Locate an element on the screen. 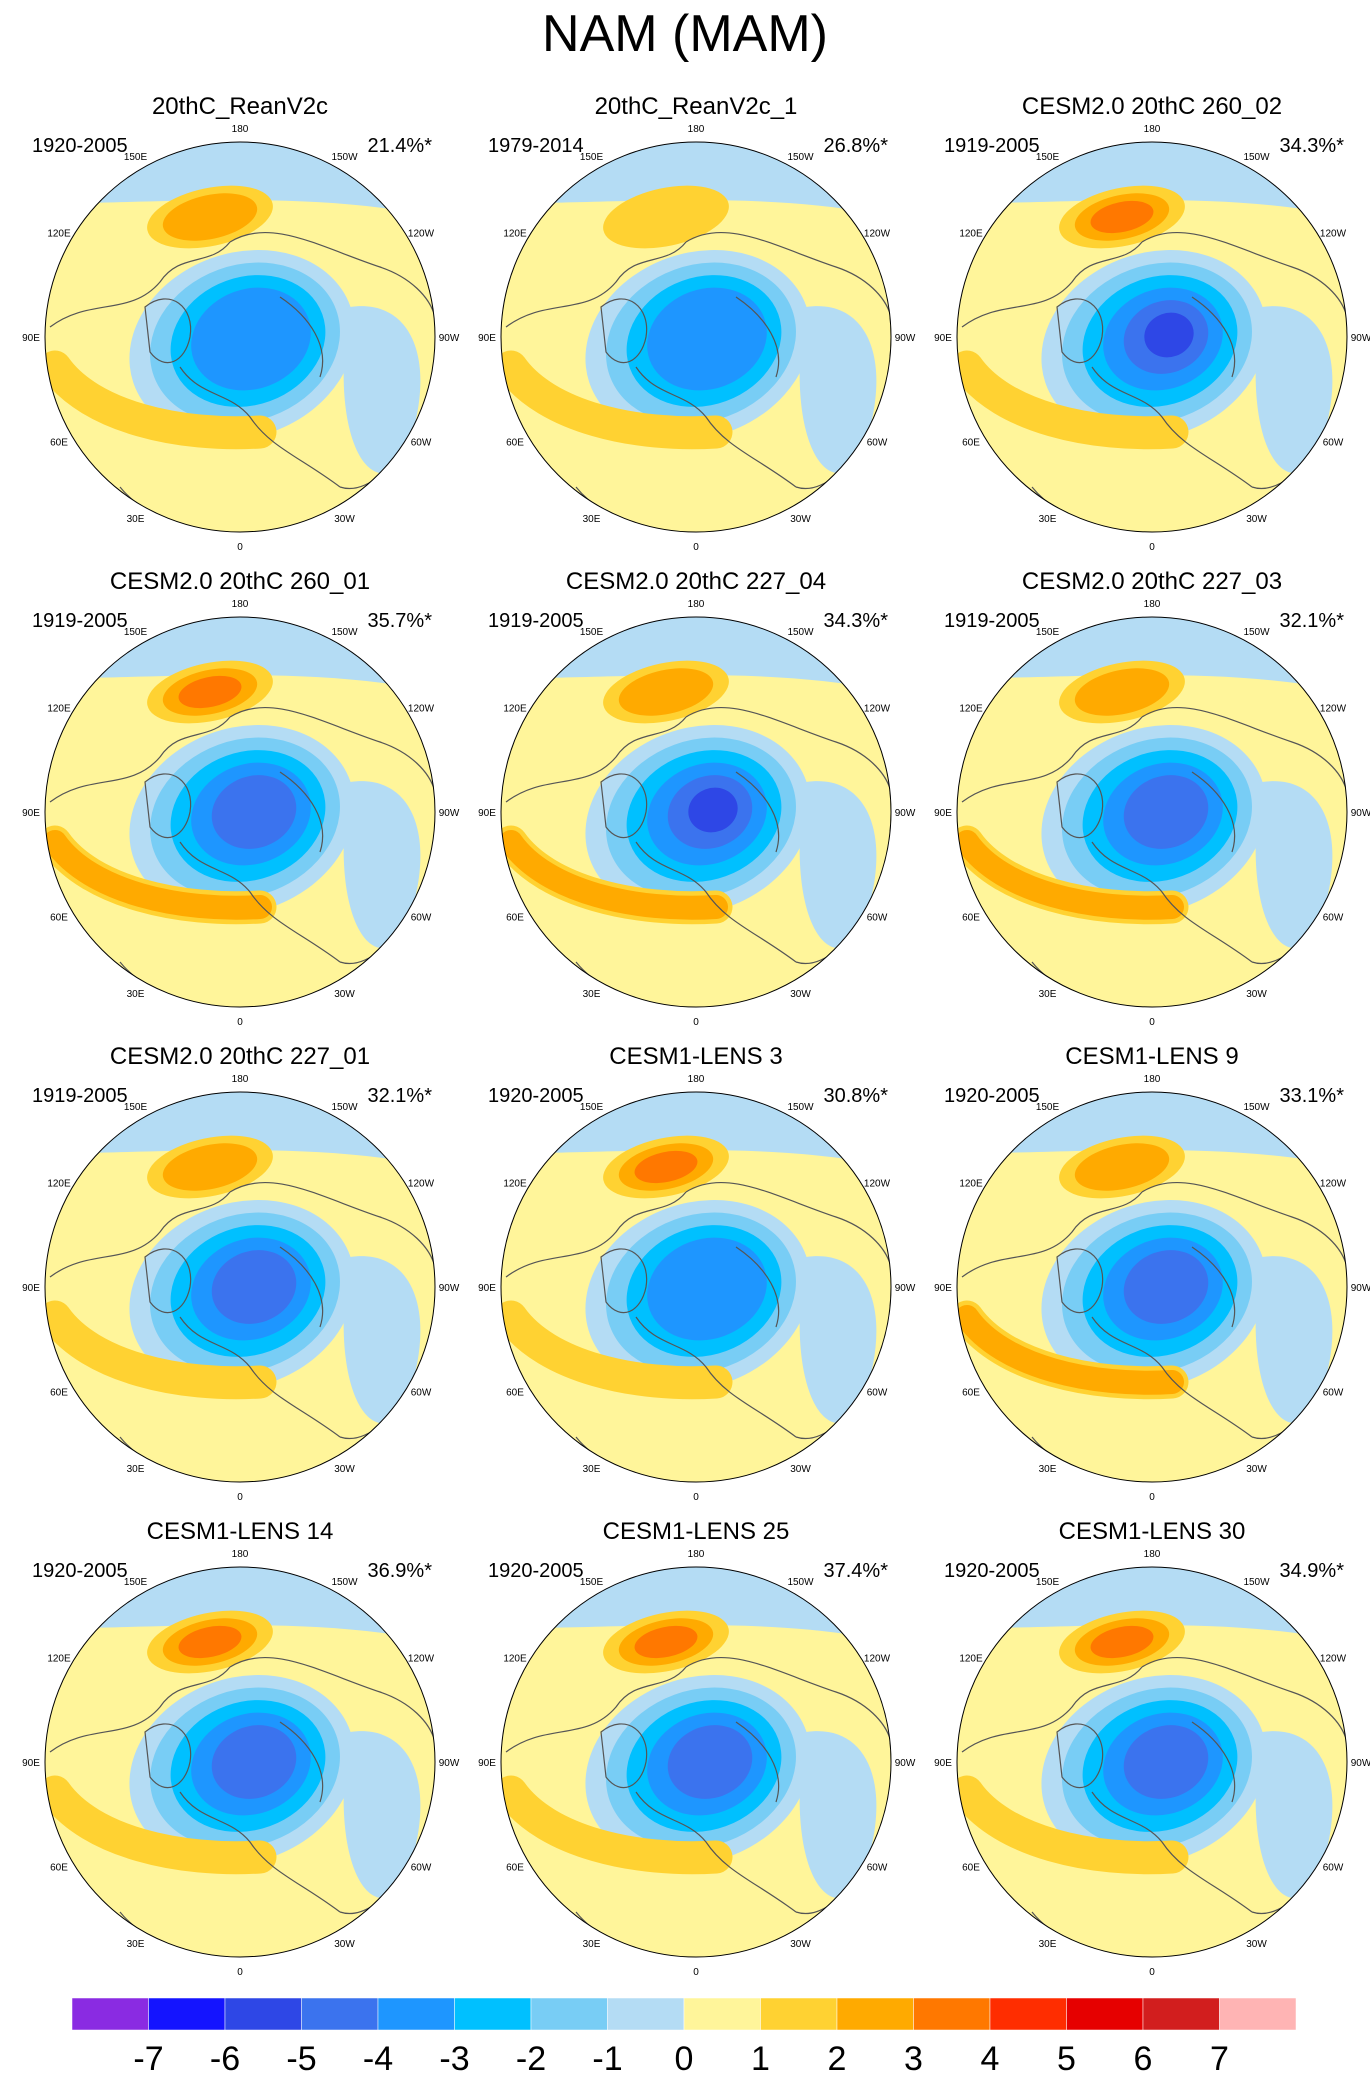 This screenshot has height=2082, width=1370. colorbar-tick-label: -1 is located at coordinates (607, 2059).